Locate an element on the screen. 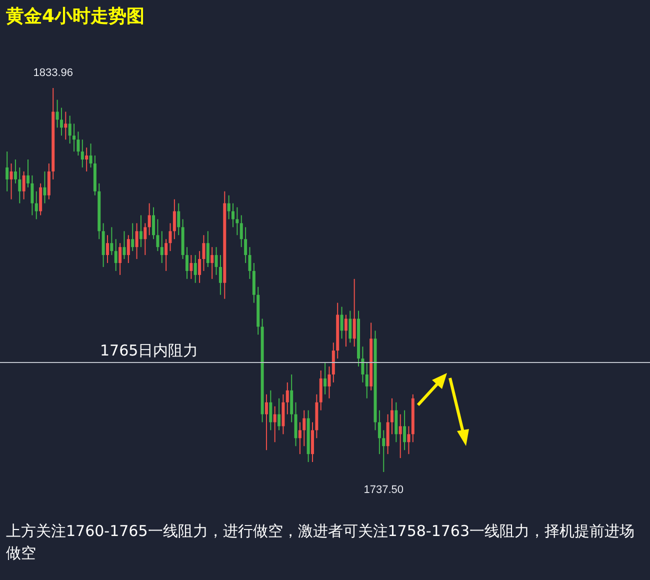 The image size is (650, 580). annotation: 1833.96 is located at coordinates (53, 73).